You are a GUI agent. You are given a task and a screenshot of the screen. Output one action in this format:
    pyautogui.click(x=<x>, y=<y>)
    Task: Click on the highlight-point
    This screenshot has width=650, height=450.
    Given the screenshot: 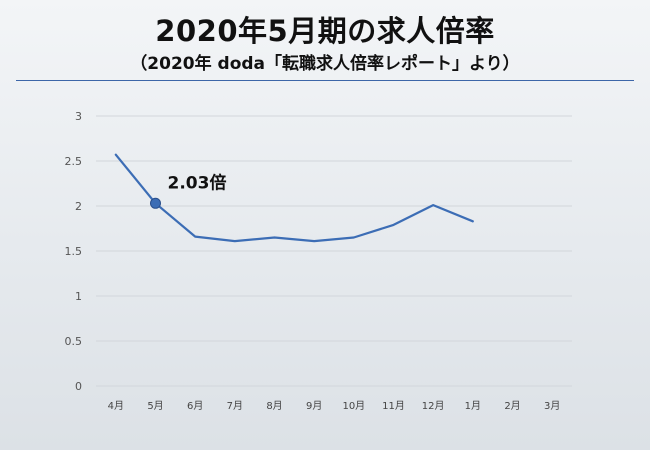 What is the action you would take?
    pyautogui.click(x=155, y=203)
    